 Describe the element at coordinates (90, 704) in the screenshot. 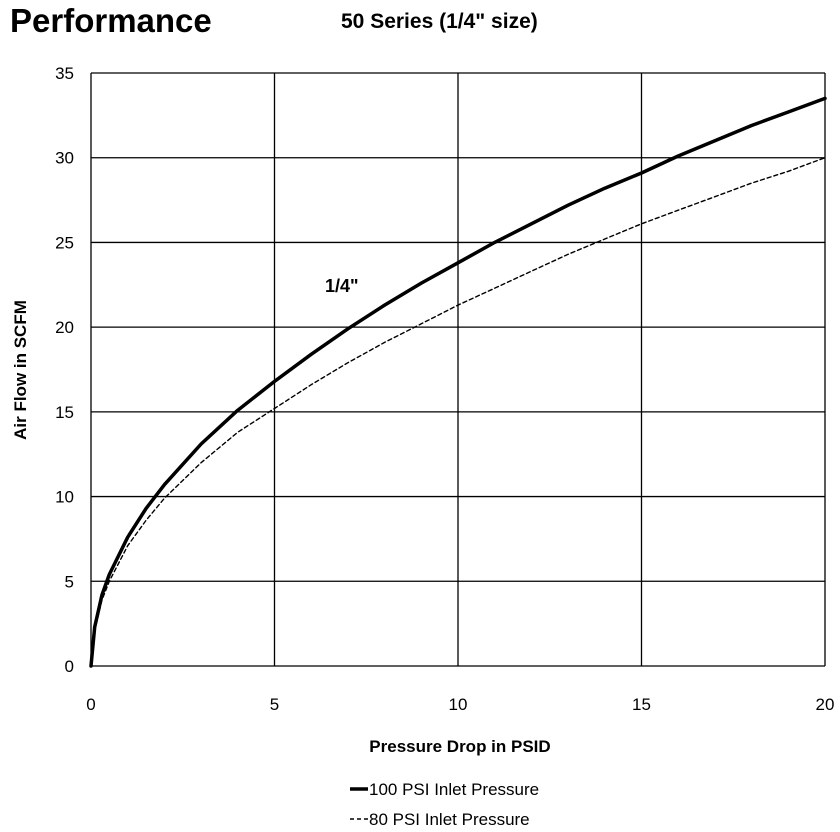

I see `x-tick-label-0: 0` at that location.